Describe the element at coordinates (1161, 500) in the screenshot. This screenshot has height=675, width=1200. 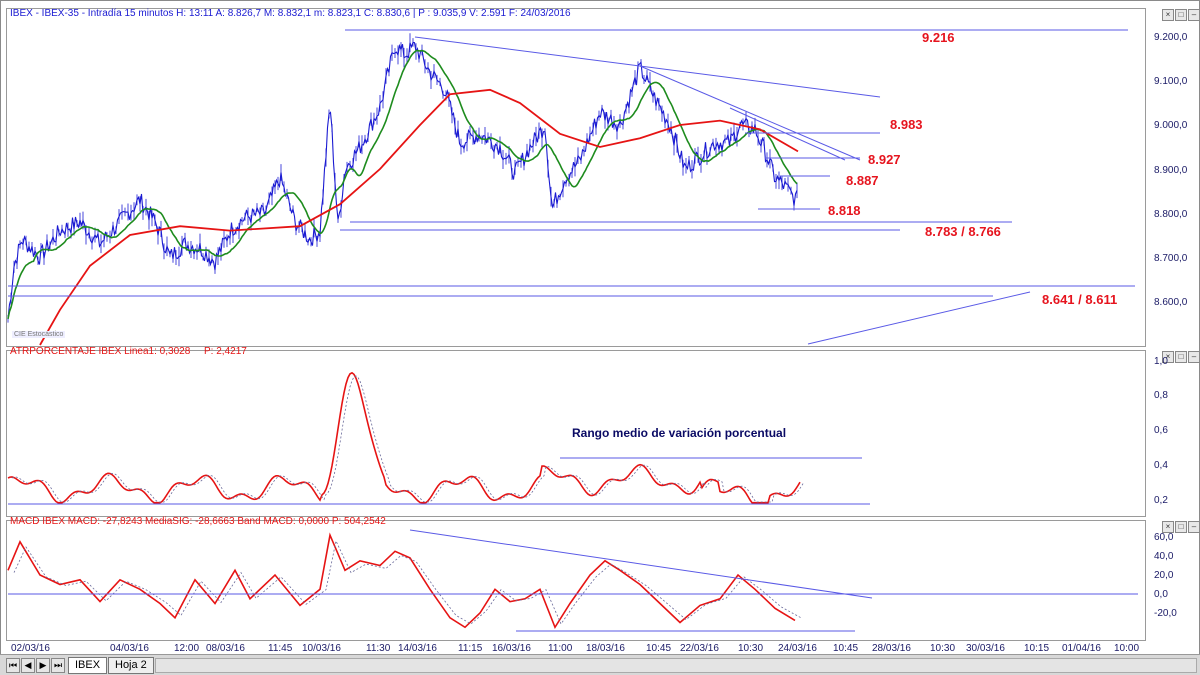
I see `atr-tick: 0,2` at that location.